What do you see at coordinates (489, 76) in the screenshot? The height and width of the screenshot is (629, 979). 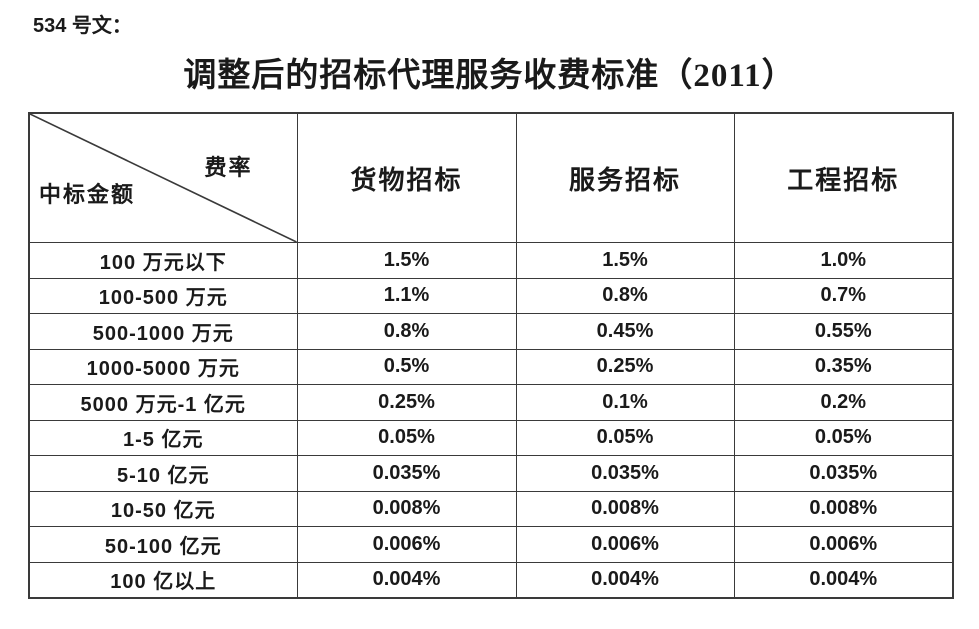 I see `page-title: 调整后的招标代理服务收费标准（2011）` at bounding box center [489, 76].